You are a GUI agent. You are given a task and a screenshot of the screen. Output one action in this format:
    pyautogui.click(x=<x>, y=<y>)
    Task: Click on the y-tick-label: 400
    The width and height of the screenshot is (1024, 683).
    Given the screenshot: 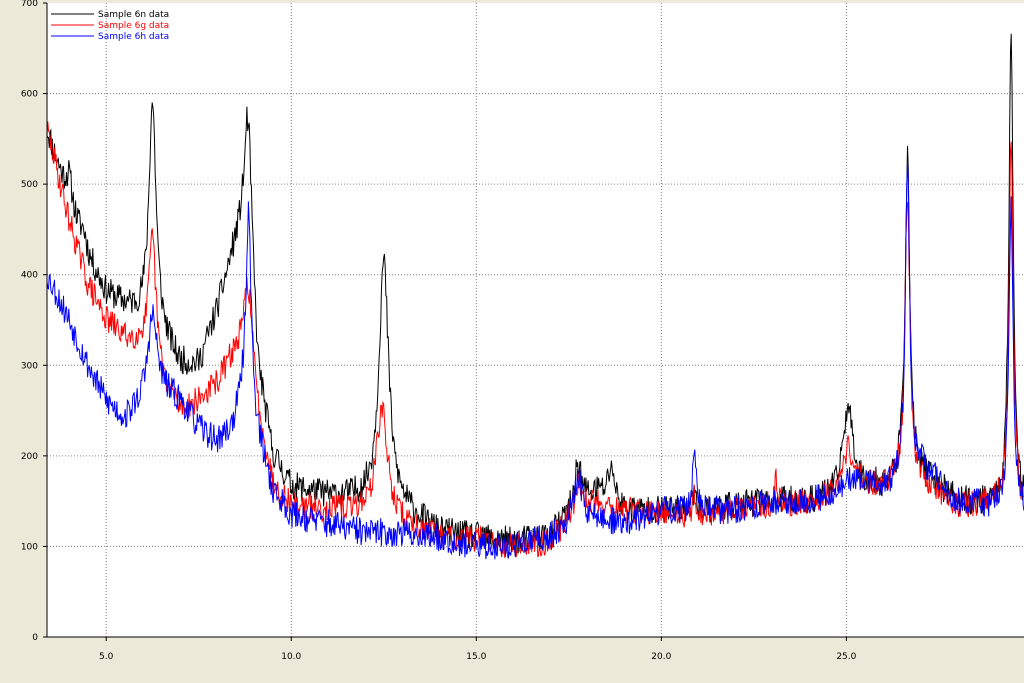 What is the action you would take?
    pyautogui.click(x=29, y=276)
    